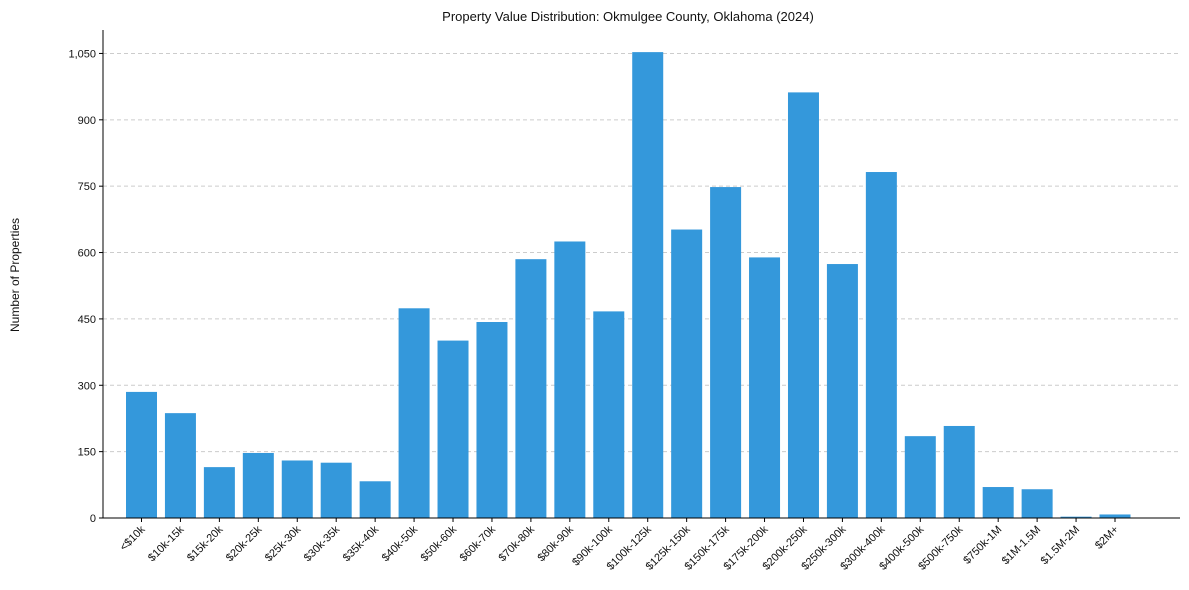 This screenshot has height=590, width=1189. What do you see at coordinates (87, 187) in the screenshot?
I see `y-tick-label: 750` at bounding box center [87, 187].